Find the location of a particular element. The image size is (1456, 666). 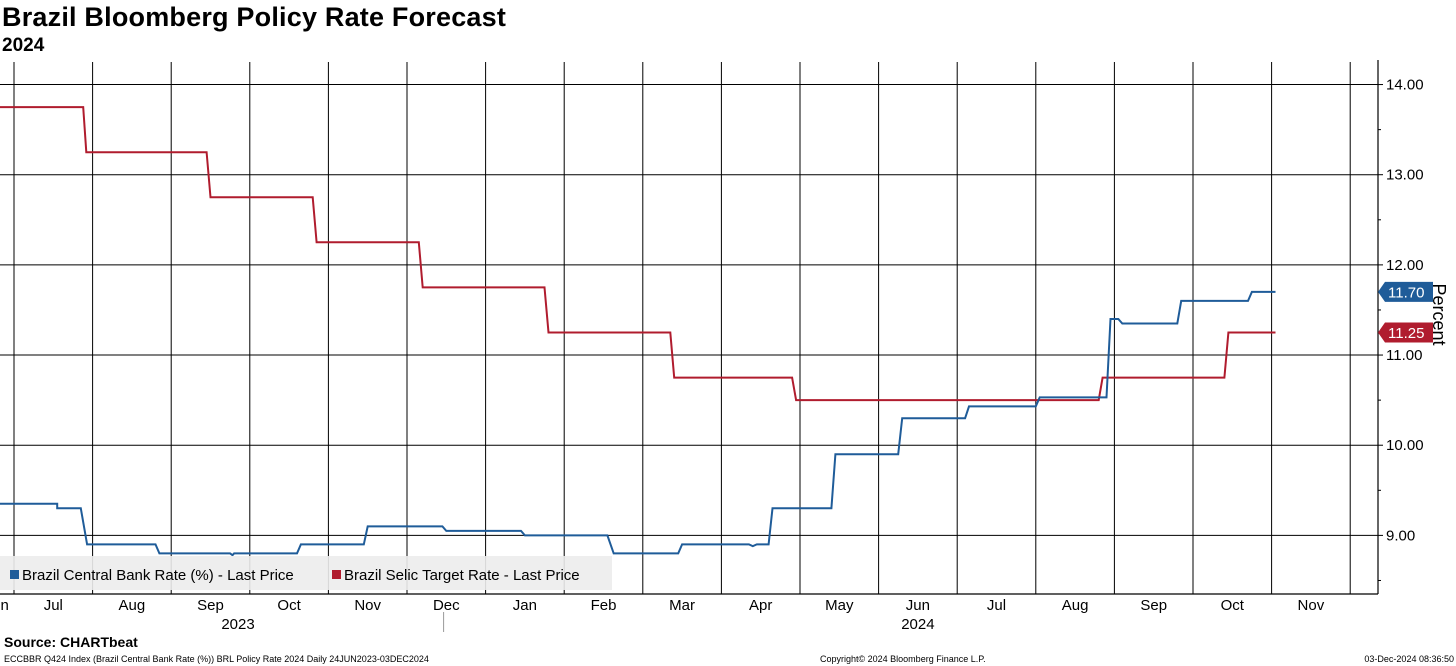

x-tick-label: Apr is located at coordinates (760, 605).